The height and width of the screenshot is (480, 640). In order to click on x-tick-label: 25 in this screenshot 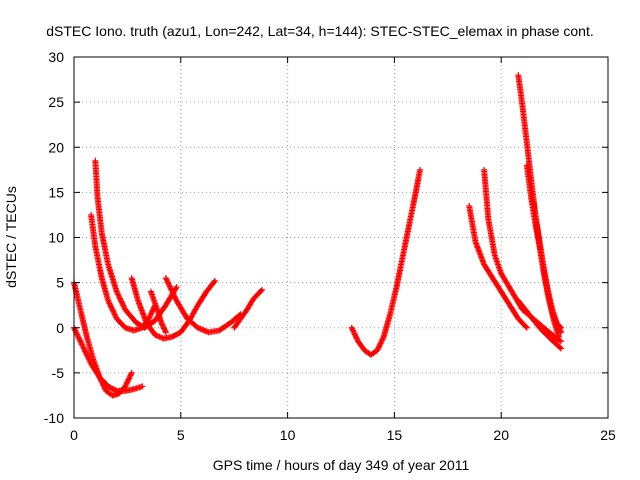, I will do `click(608, 435)`.